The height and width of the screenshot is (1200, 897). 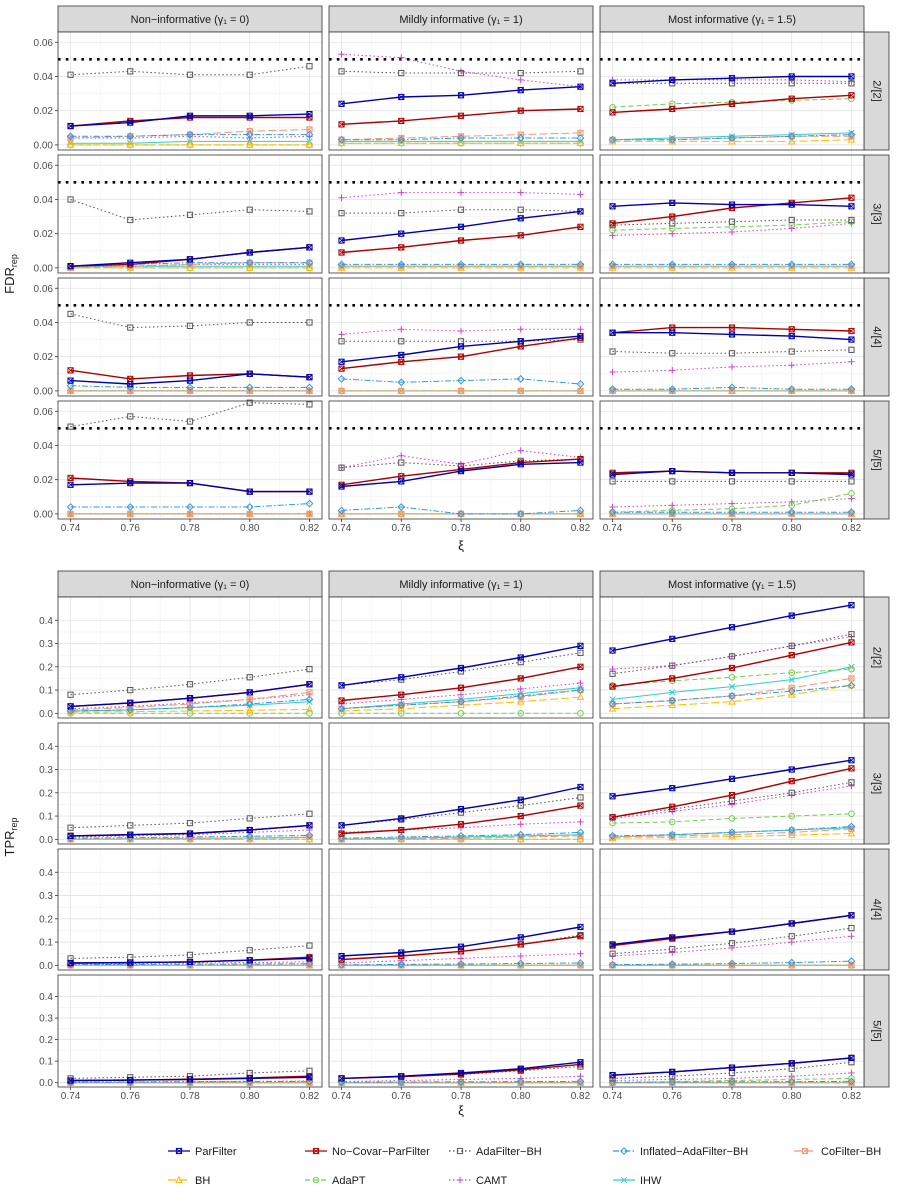 What do you see at coordinates (495, 1152) in the screenshot?
I see `legend-item: AdaFilter−BH` at bounding box center [495, 1152].